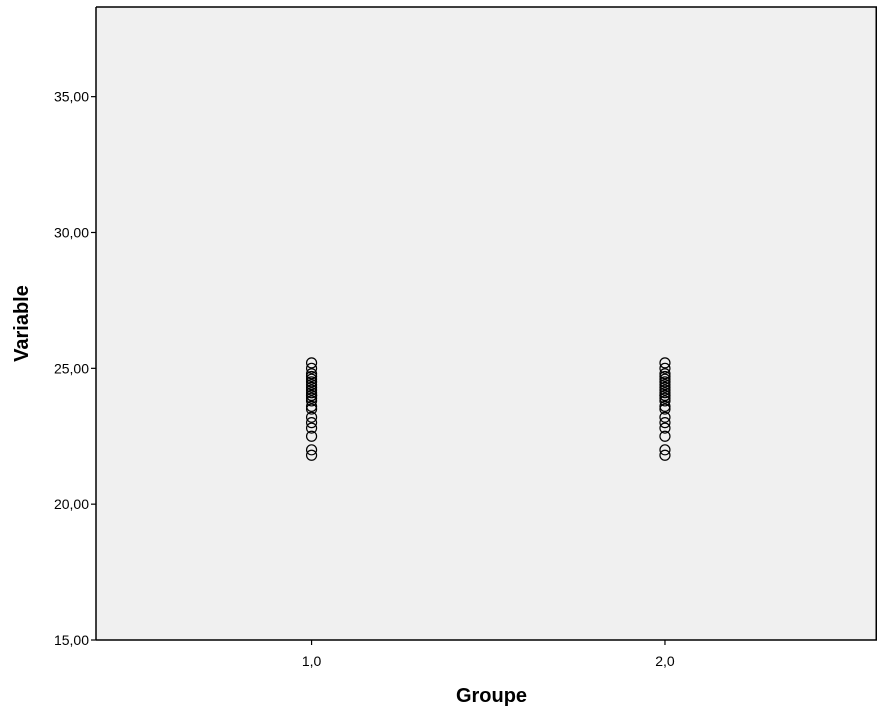  I want to click on x-ticks: 1,0 2,0, so click(488, 654).